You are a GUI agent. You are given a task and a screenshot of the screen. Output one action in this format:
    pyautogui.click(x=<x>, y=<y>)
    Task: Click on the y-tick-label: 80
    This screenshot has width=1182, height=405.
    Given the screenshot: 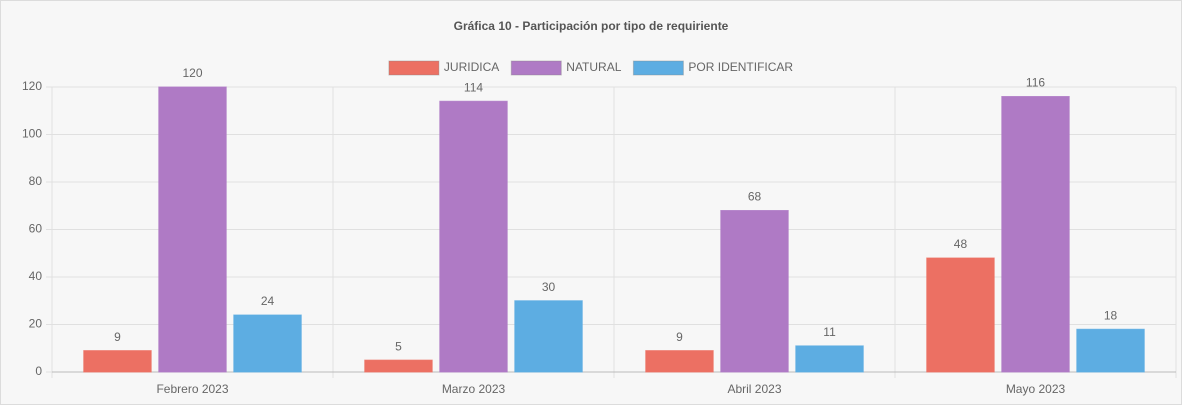 What is the action you would take?
    pyautogui.click(x=36, y=181)
    